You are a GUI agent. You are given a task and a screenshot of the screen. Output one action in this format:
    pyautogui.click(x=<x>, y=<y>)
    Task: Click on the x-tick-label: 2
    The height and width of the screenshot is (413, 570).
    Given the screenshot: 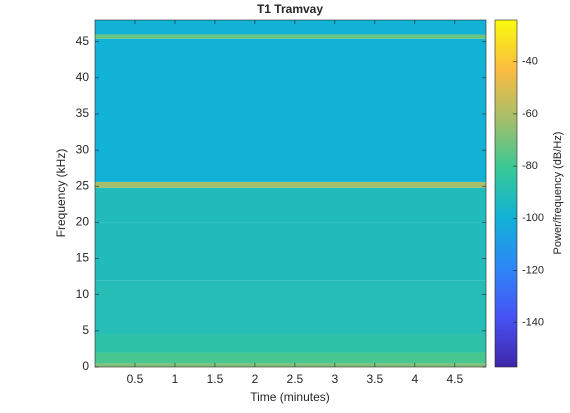 What is the action you would take?
    pyautogui.click(x=255, y=379)
    